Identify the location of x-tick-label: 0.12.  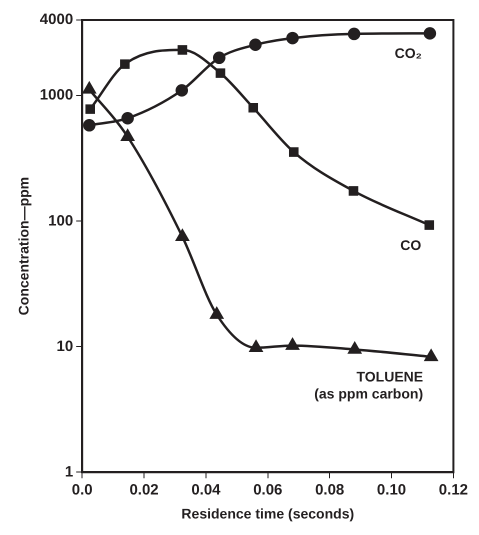
(453, 489).